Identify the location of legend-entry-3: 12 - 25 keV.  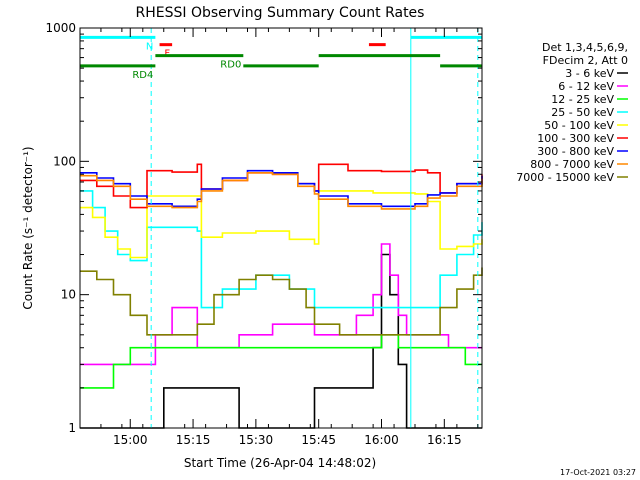
(582, 99).